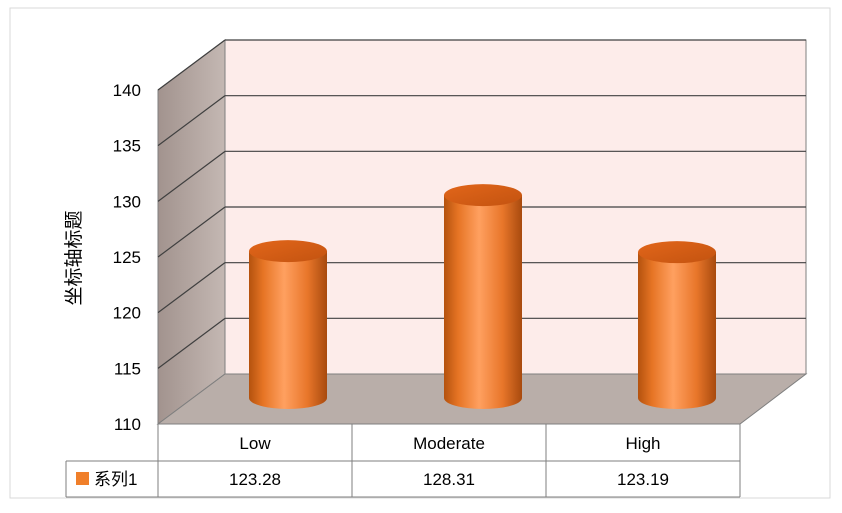 Image resolution: width=842 pixels, height=513 pixels. I want to click on y-tick-label: 125, so click(127, 257).